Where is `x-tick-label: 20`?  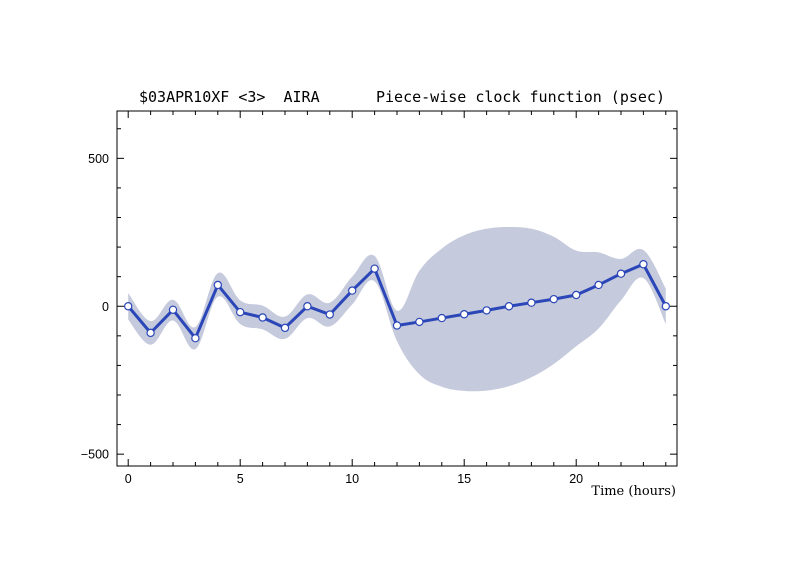
x-tick-label: 20 is located at coordinates (576, 479).